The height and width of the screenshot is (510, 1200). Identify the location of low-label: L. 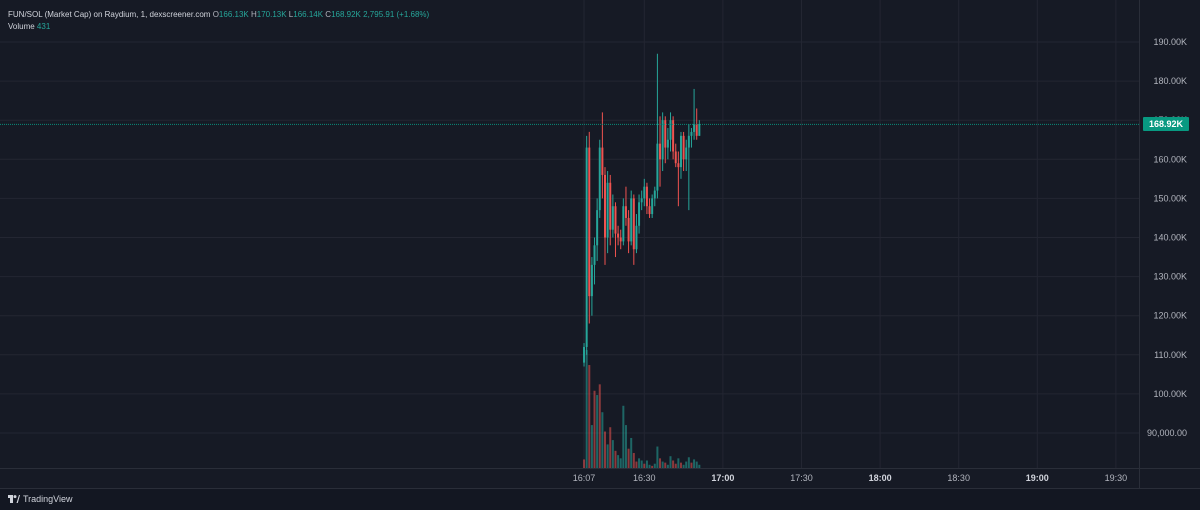
(291, 14).